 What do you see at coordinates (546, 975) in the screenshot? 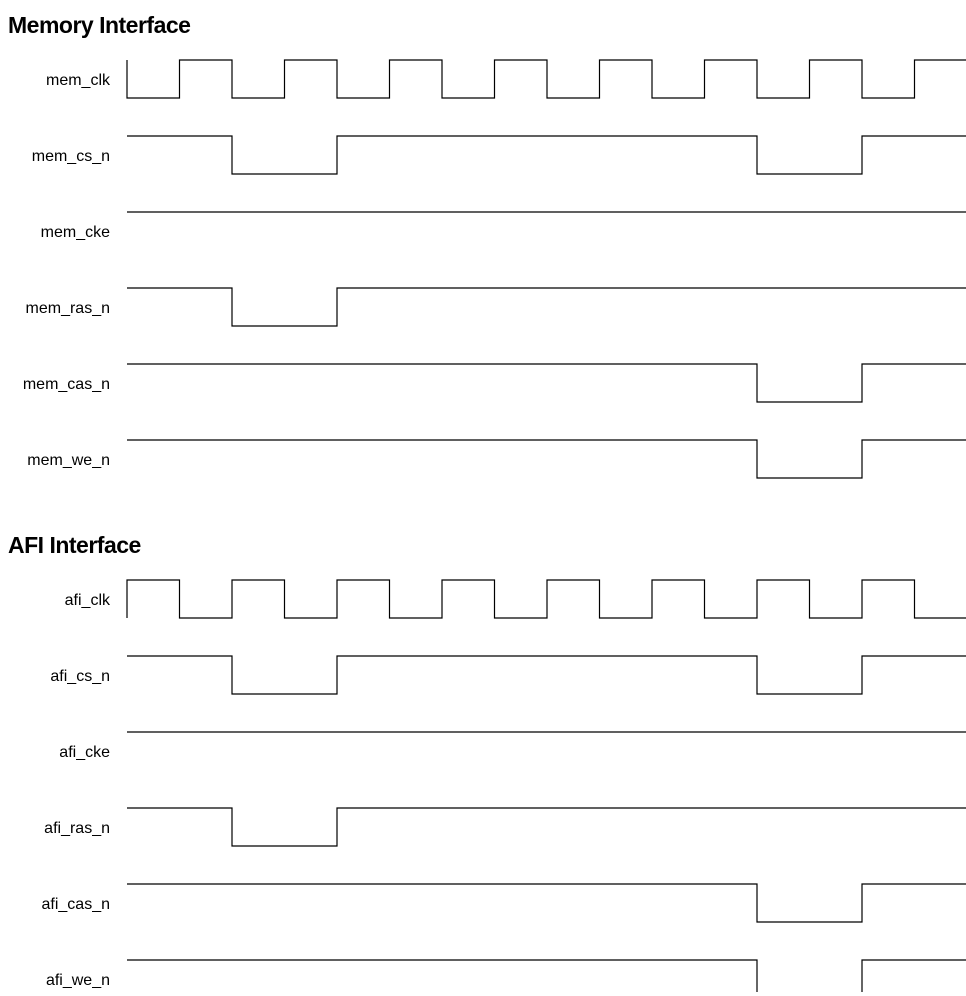
I see `waveform-afi-we-n` at bounding box center [546, 975].